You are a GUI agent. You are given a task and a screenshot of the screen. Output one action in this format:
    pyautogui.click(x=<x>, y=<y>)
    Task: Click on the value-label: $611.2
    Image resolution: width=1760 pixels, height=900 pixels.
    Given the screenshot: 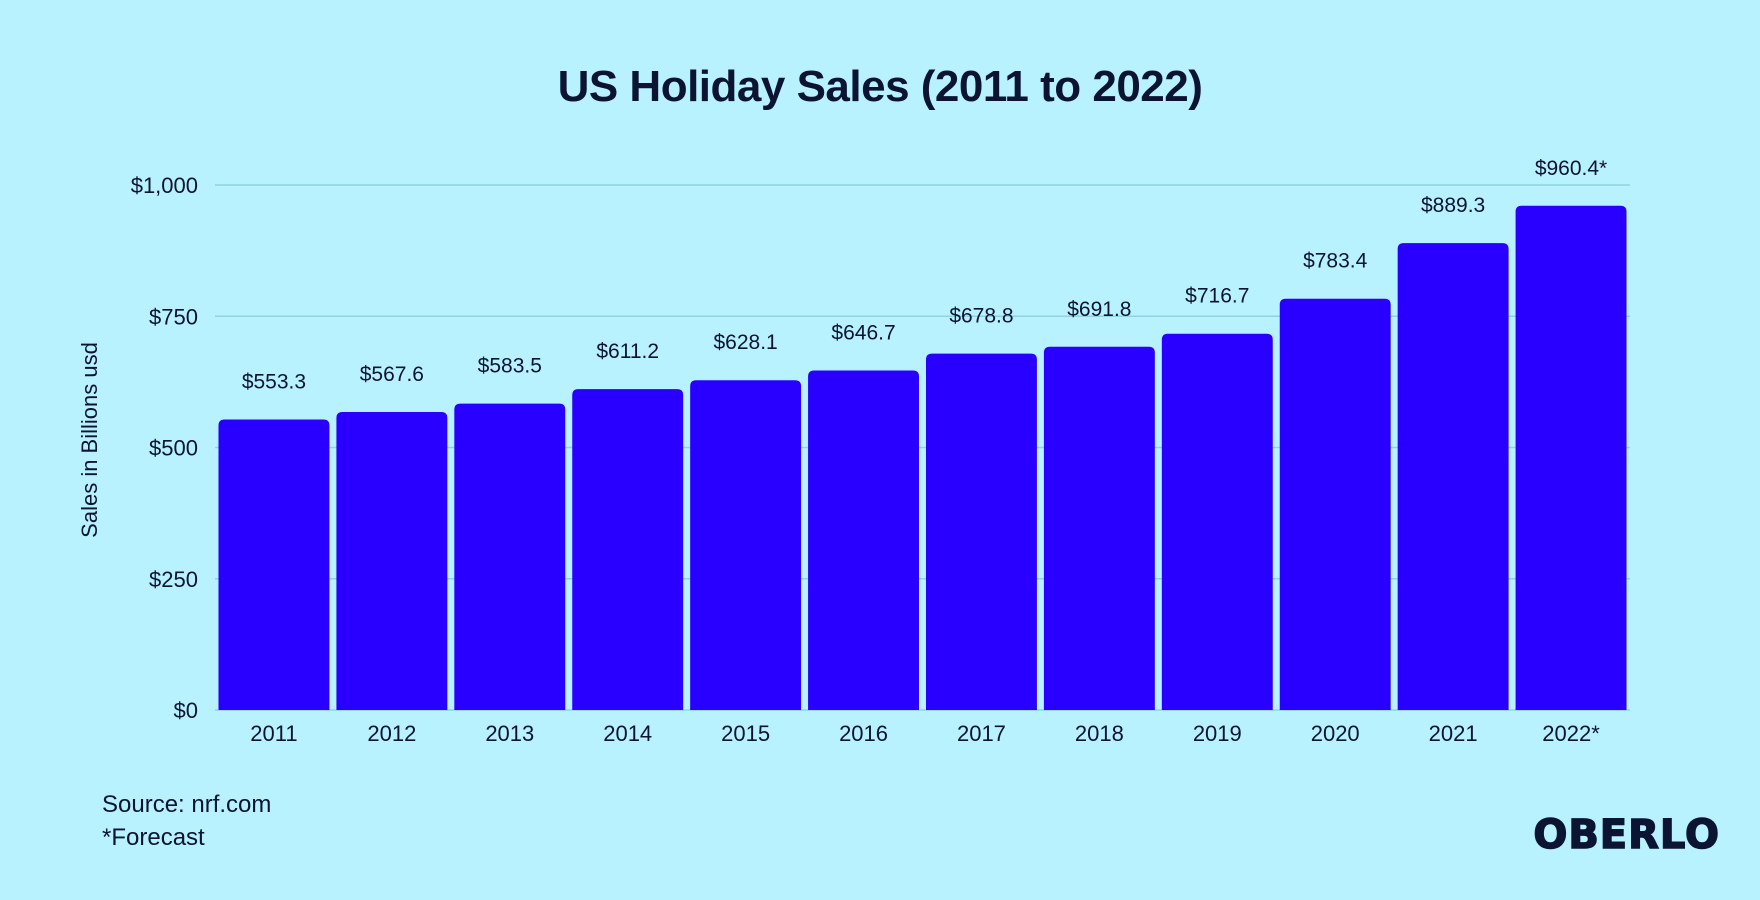 What is the action you would take?
    pyautogui.click(x=627, y=351)
    